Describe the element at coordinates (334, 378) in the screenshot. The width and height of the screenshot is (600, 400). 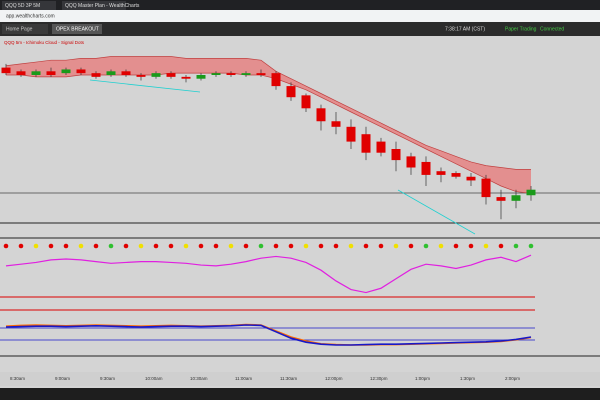
I see `time-label: 12:00pm` at that location.